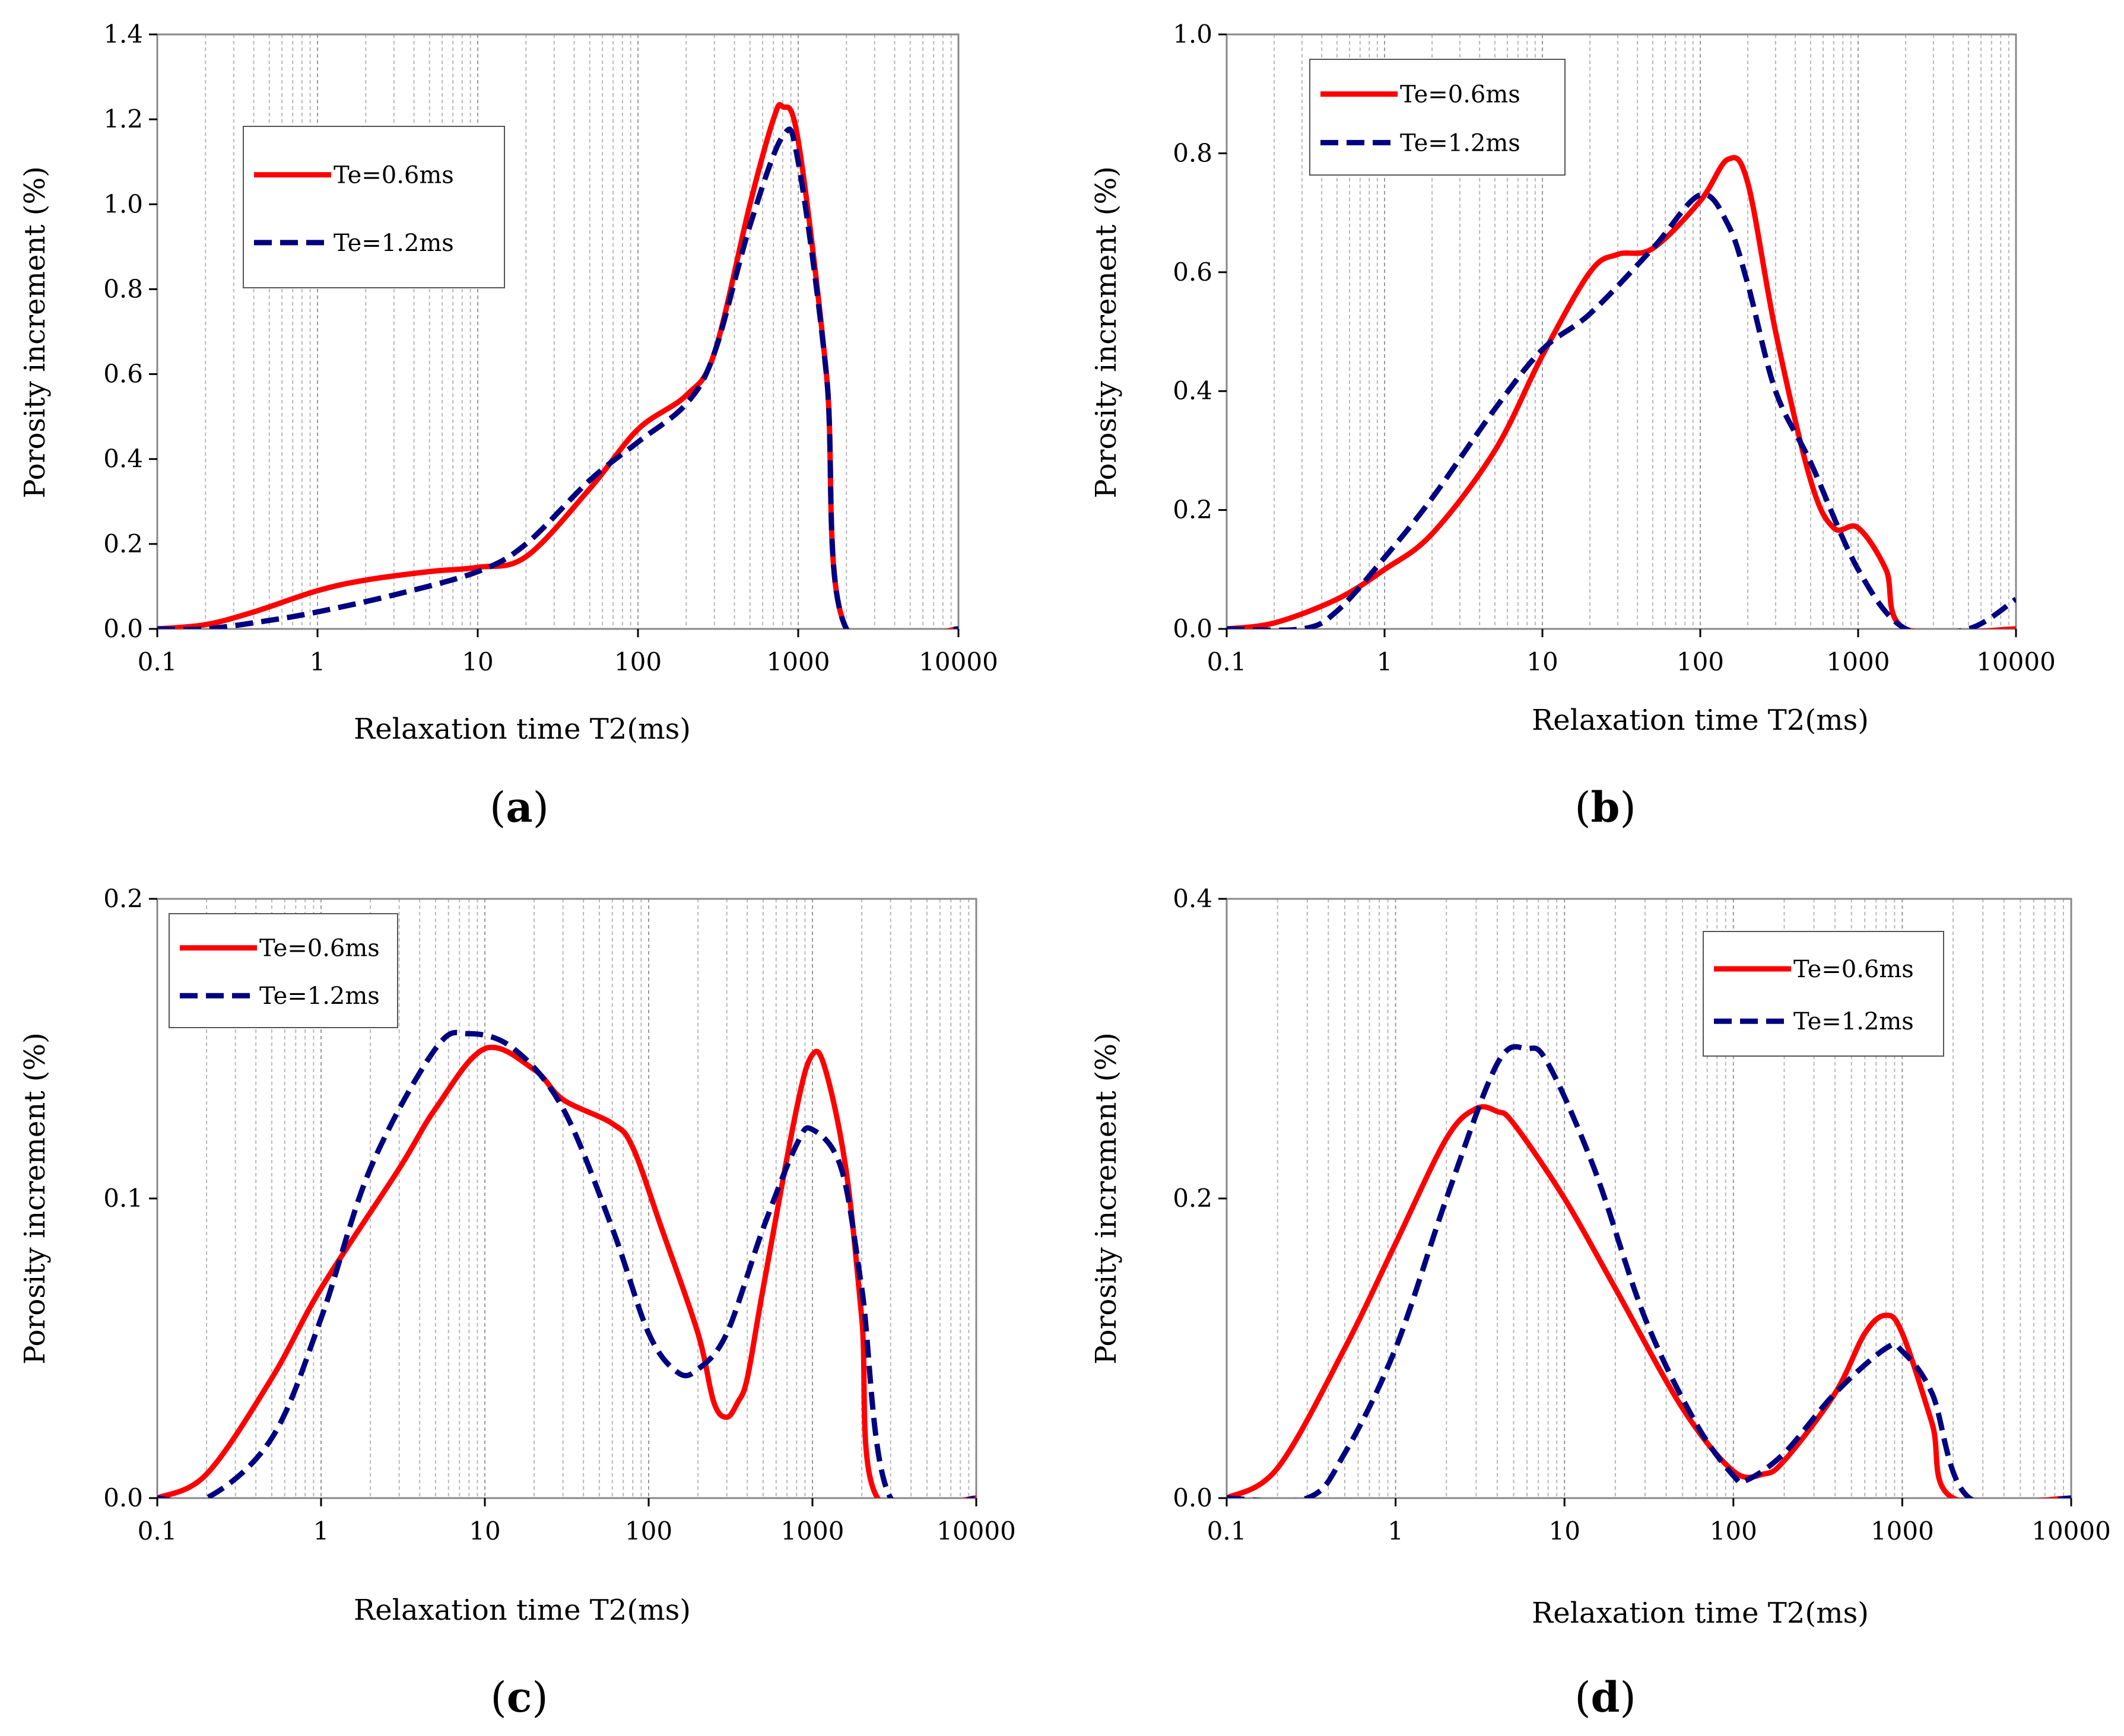  What do you see at coordinates (519, 1697) in the screenshot?
I see `panel-label: (c)` at bounding box center [519, 1697].